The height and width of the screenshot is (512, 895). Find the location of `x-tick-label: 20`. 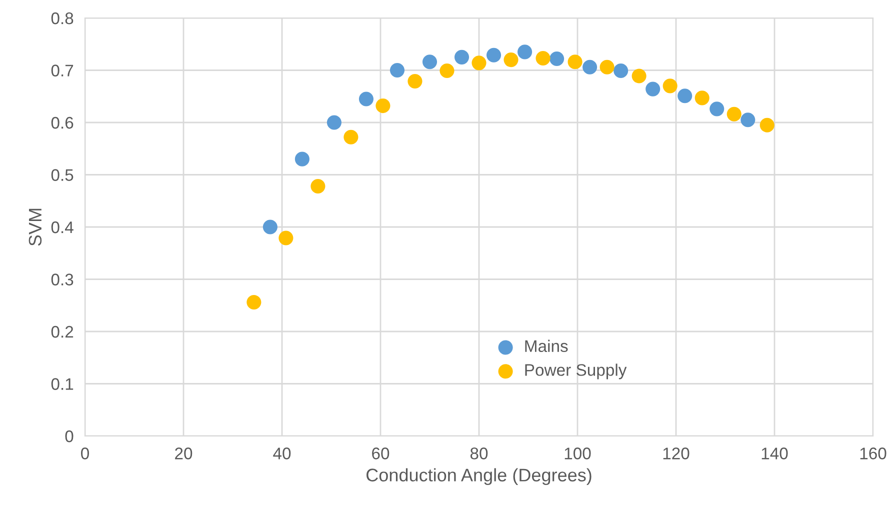

x-tick-label: 20 is located at coordinates (183, 454).